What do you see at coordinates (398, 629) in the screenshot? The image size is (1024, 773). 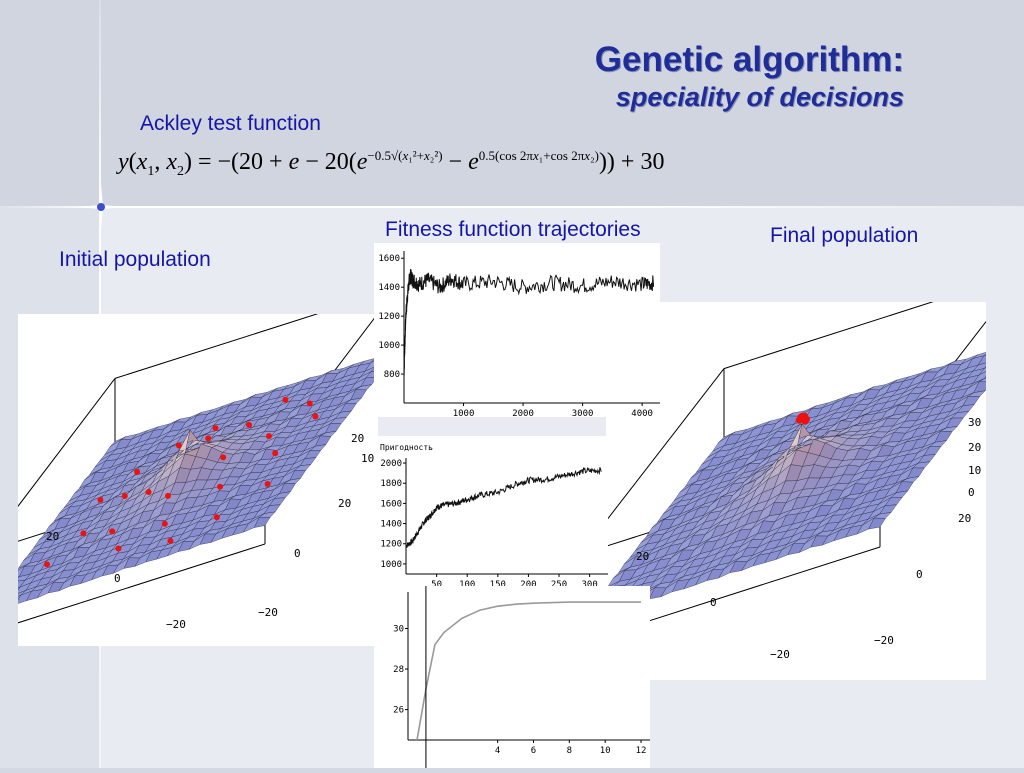 I see `y-tick-label: 30` at bounding box center [398, 629].